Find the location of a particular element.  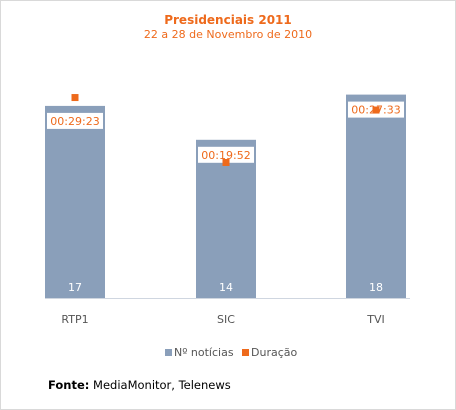

duration-label: 00:29:23 is located at coordinates (74, 121).